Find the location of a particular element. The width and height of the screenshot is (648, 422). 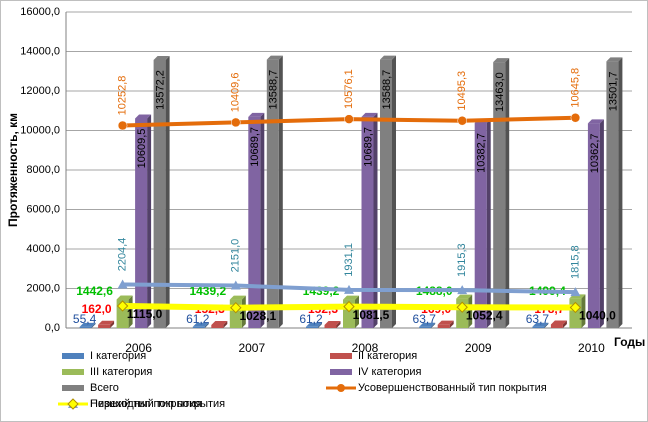

data-label: 10252,8 is located at coordinates (123, 96).